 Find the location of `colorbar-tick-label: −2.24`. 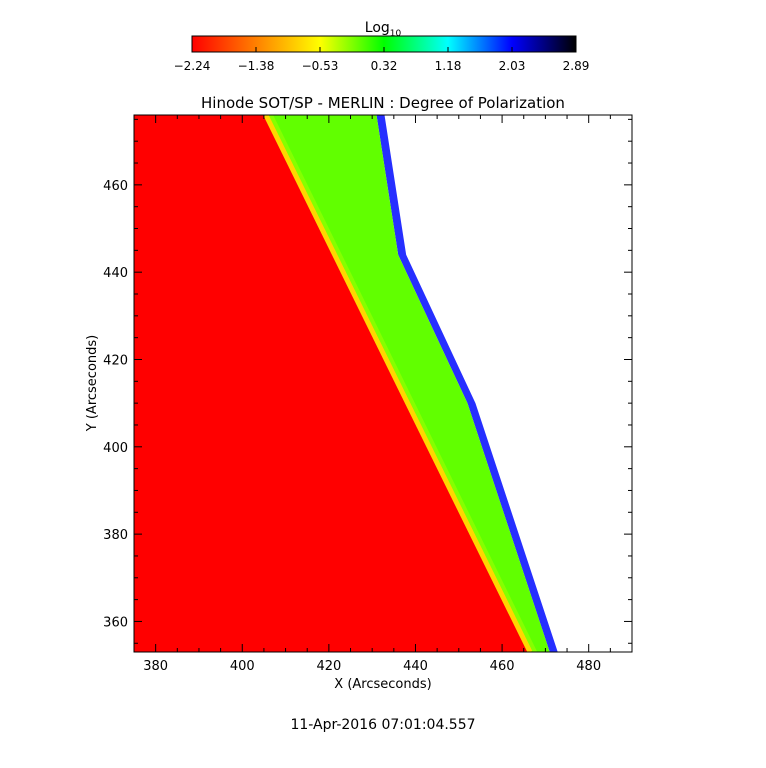

colorbar-tick-label: −2.24 is located at coordinates (192, 66).